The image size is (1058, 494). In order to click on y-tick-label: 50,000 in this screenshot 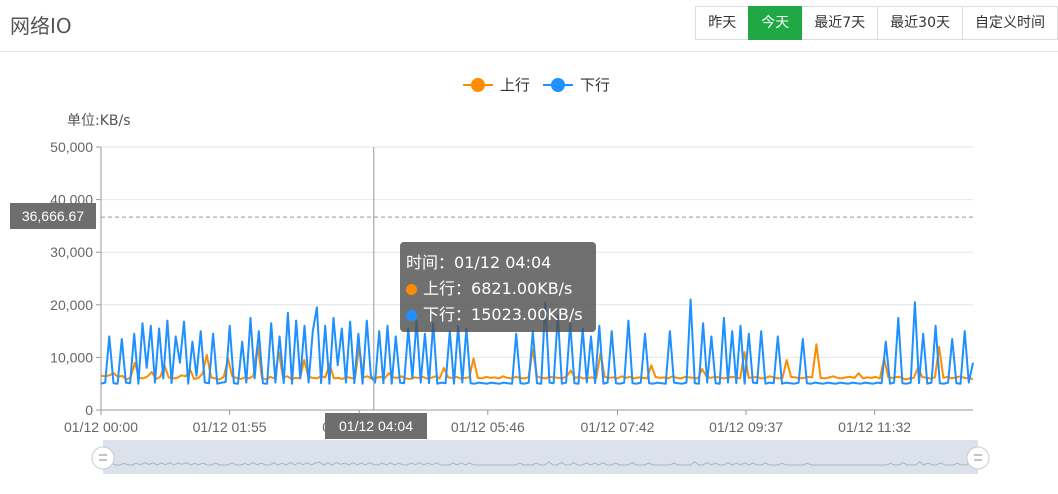, I will do `click(71, 147)`.